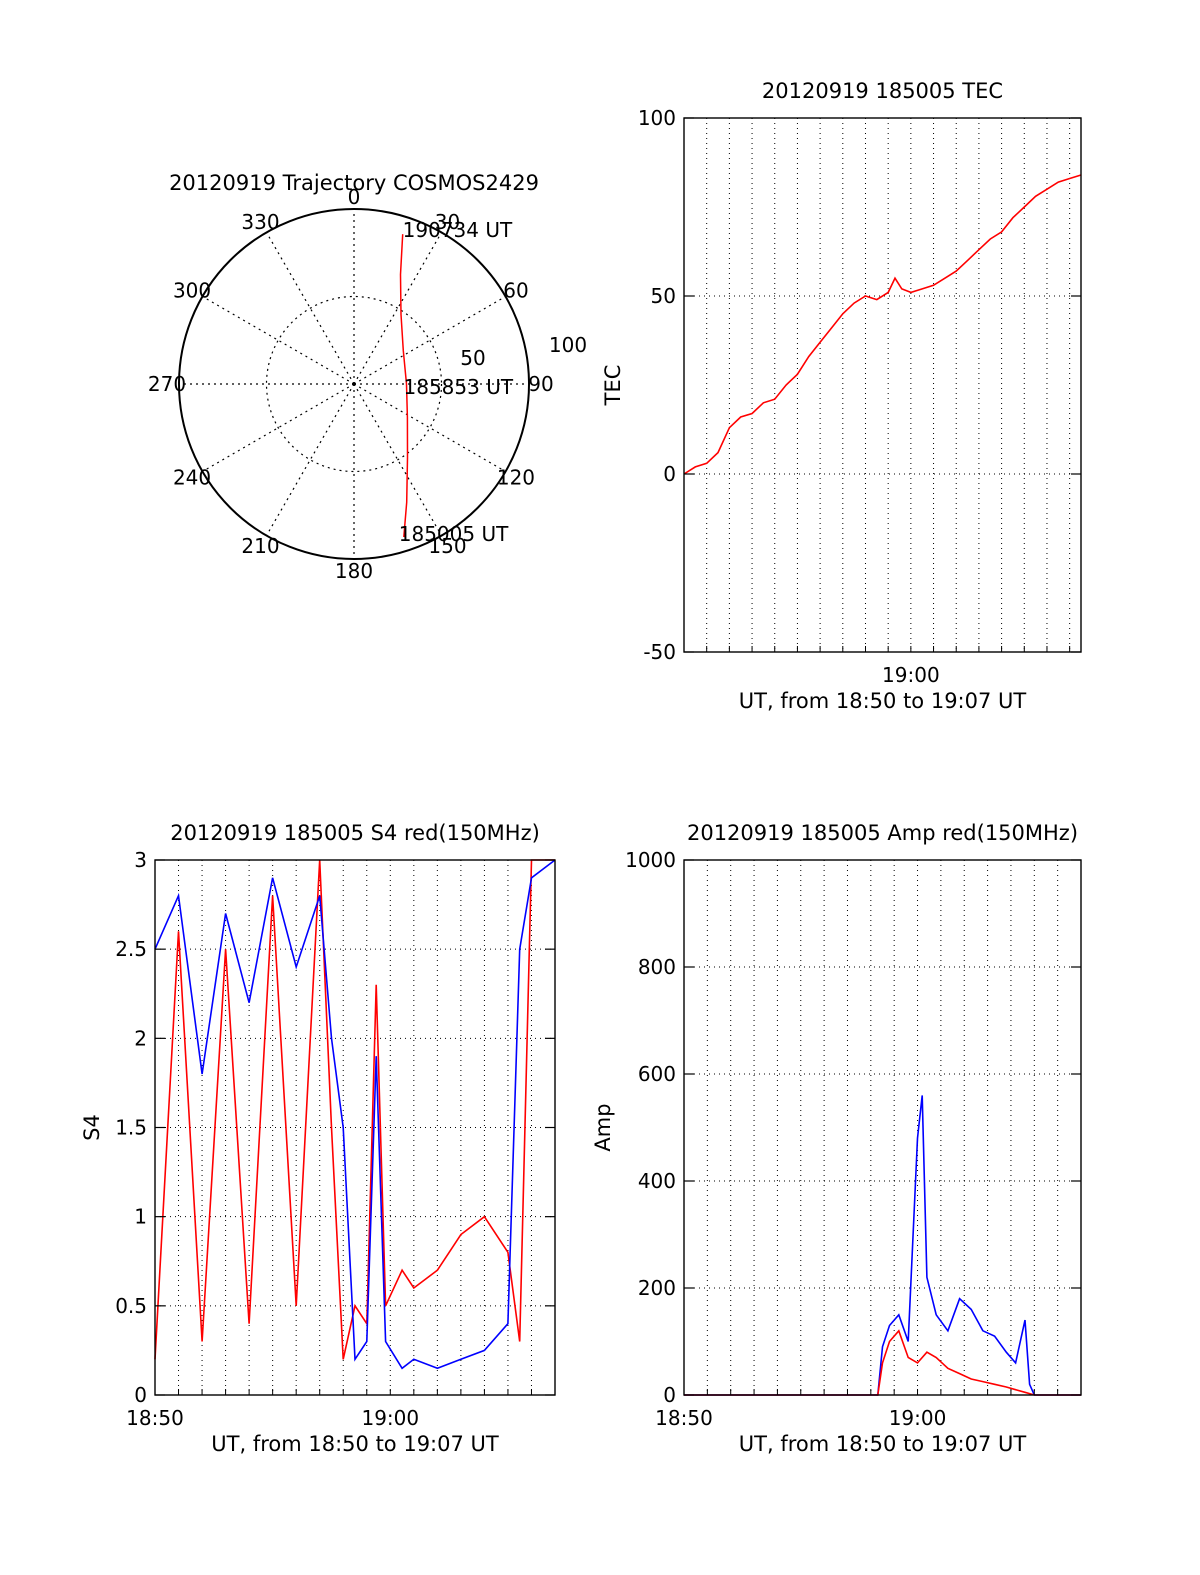 The height and width of the screenshot is (1575, 1200). Describe the element at coordinates (260, 546) in the screenshot. I see `angle-tick-label: 210` at that location.